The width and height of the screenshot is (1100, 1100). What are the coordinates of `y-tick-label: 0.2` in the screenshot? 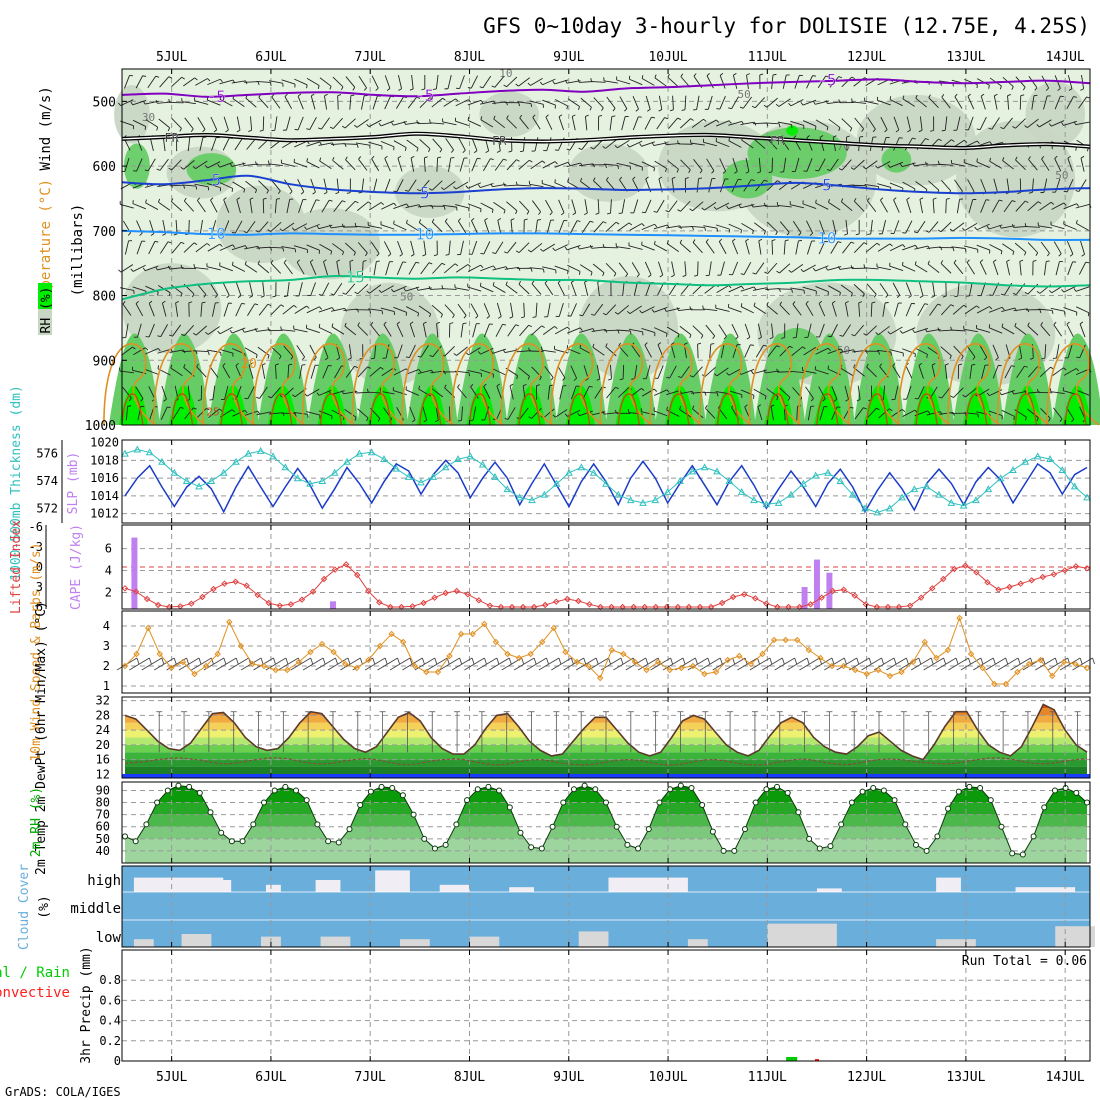 It's located at (110, 1041).